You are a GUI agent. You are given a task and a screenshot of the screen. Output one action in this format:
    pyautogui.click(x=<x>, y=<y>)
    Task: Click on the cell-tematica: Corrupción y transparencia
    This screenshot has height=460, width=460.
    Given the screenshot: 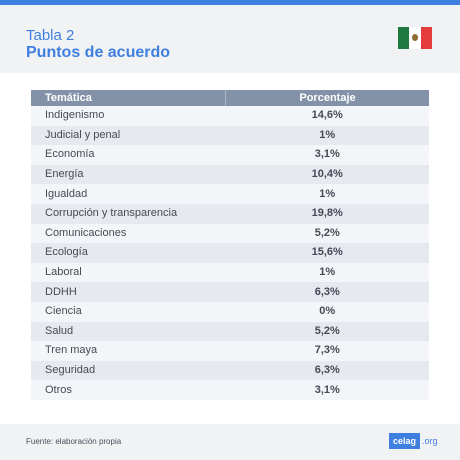 What is the action you would take?
    pyautogui.click(x=128, y=213)
    